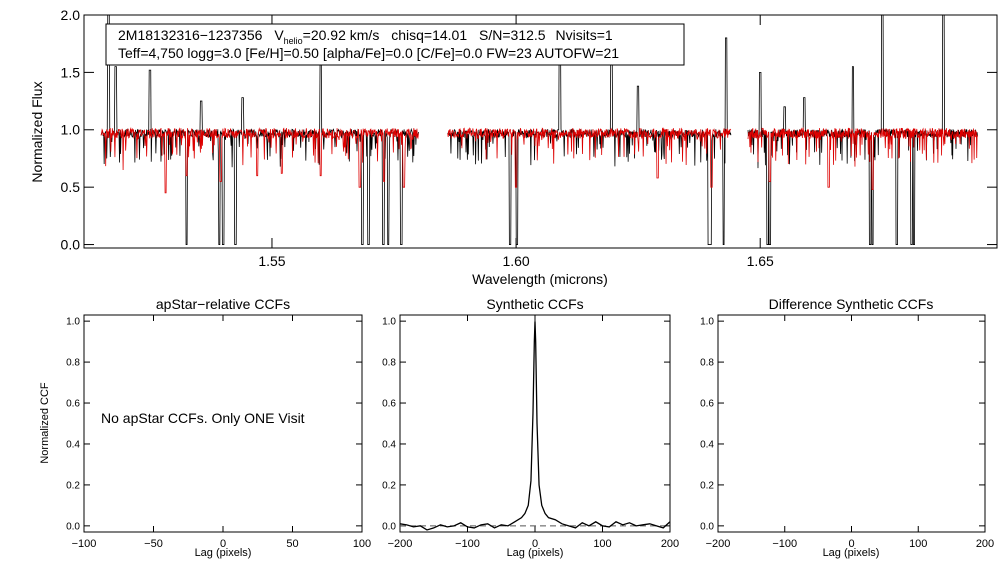 The width and height of the screenshot is (1008, 576). Describe the element at coordinates (71, 130) in the screenshot. I see `spectrum-y-tick-label: 1.0` at that location.